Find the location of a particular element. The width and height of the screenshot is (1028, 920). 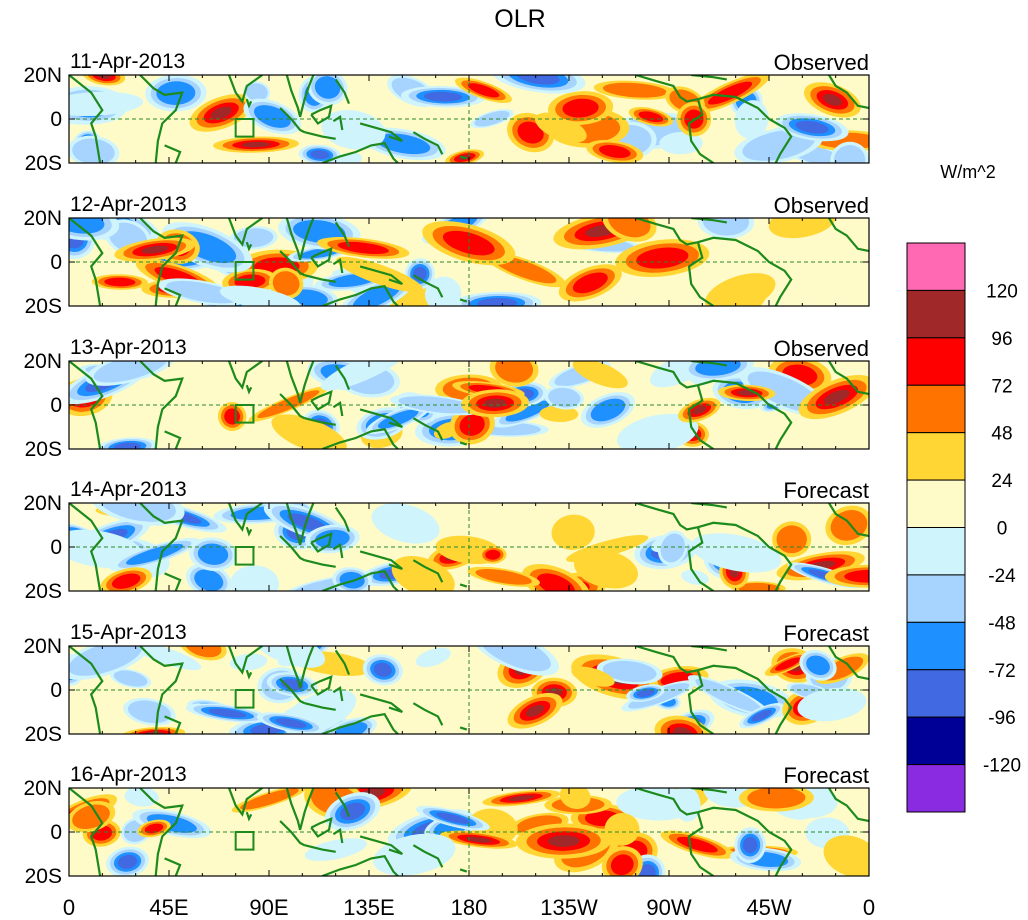

panel-date-label: 16-Apr-2013 is located at coordinates (128, 774).